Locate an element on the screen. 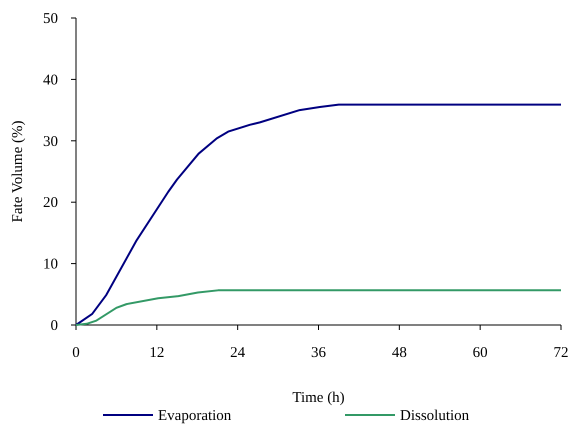  x-tick-label: 48 is located at coordinates (399, 353).